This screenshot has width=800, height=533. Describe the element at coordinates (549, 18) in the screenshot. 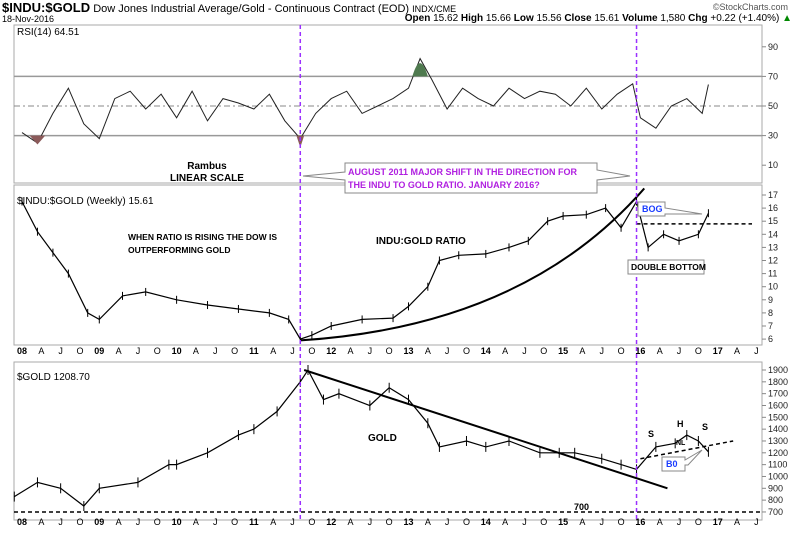

I see `low-value: 15.56` at that location.